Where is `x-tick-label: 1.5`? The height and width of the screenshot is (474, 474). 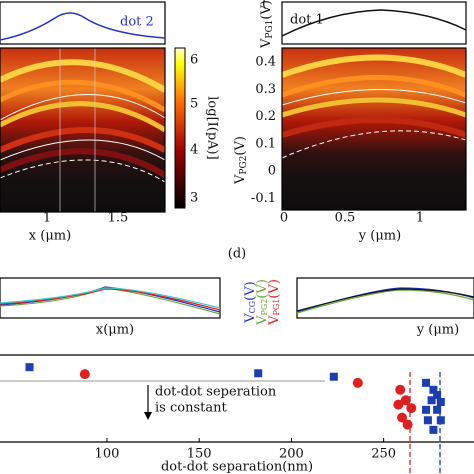 x-tick-label: 1.5 is located at coordinates (118, 218).